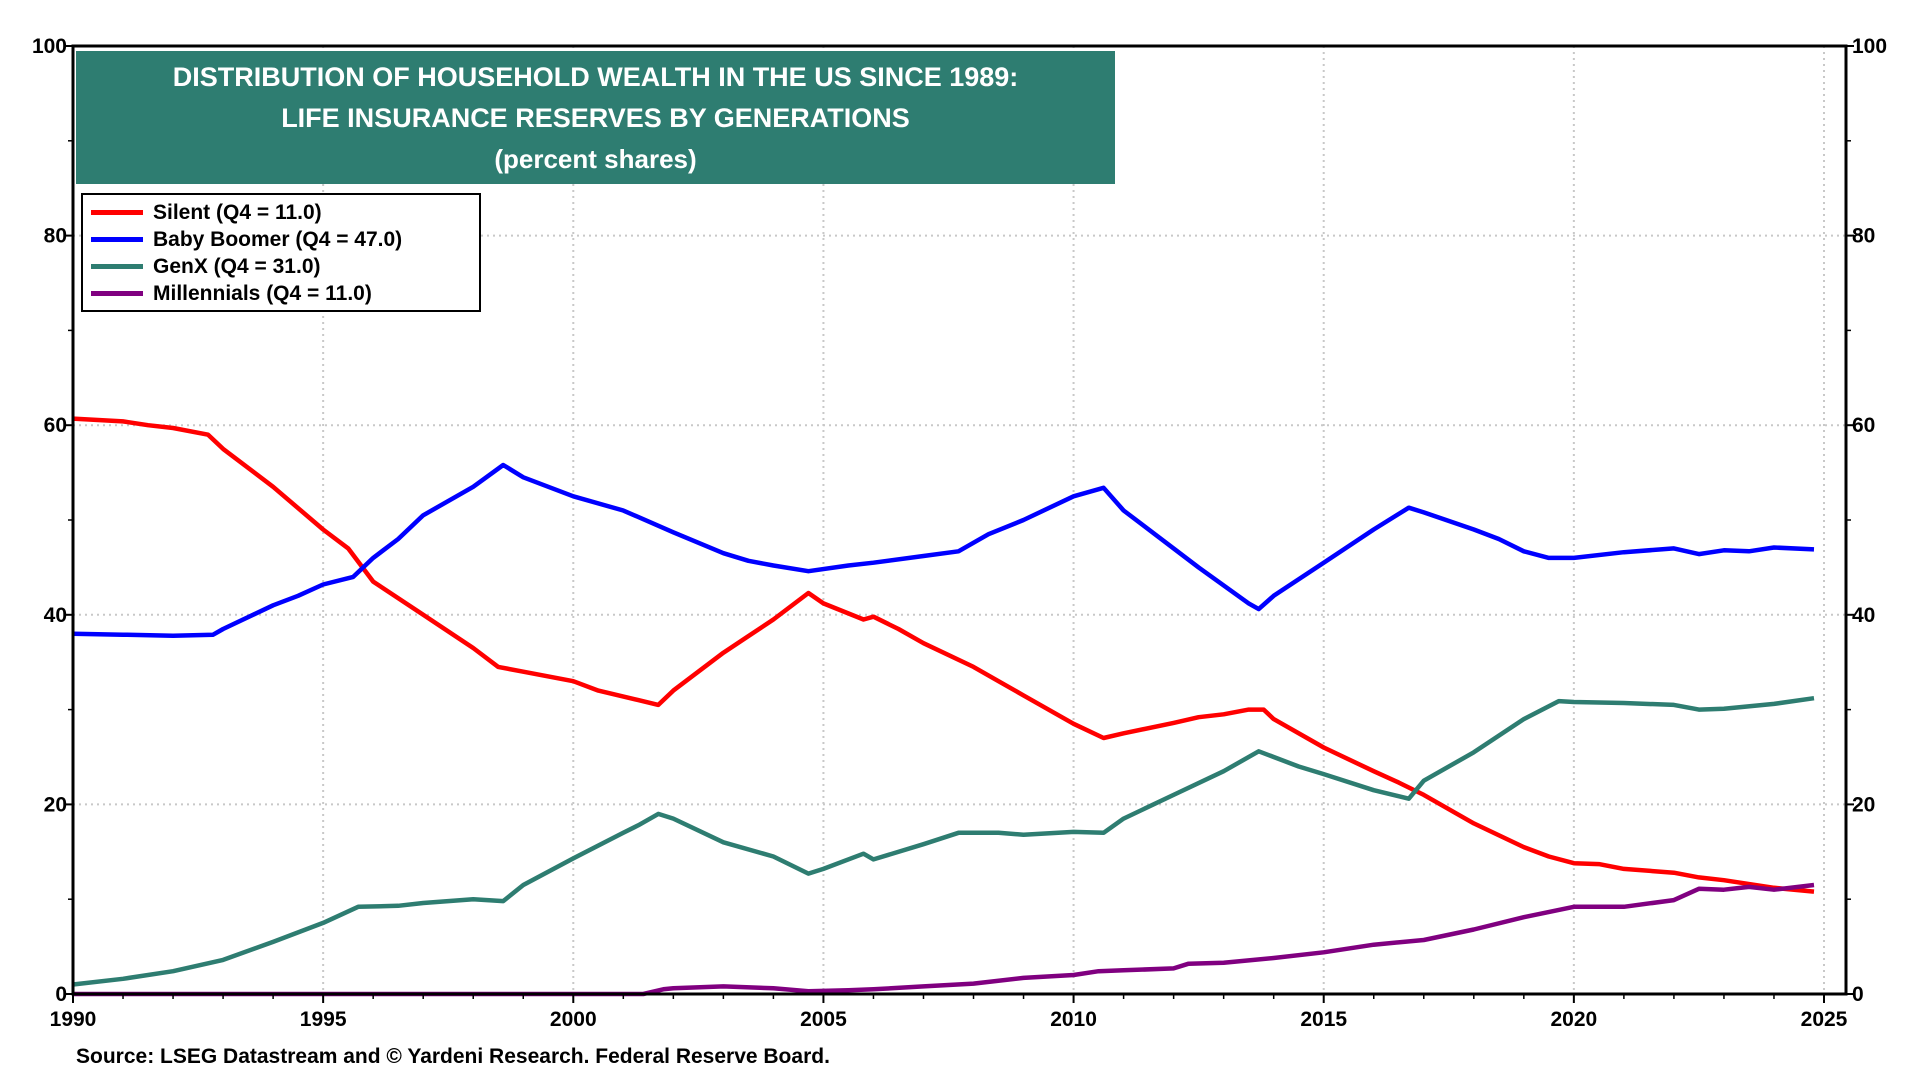  What do you see at coordinates (1863, 804) in the screenshot?
I see `y-tick-label-right: 20` at bounding box center [1863, 804].